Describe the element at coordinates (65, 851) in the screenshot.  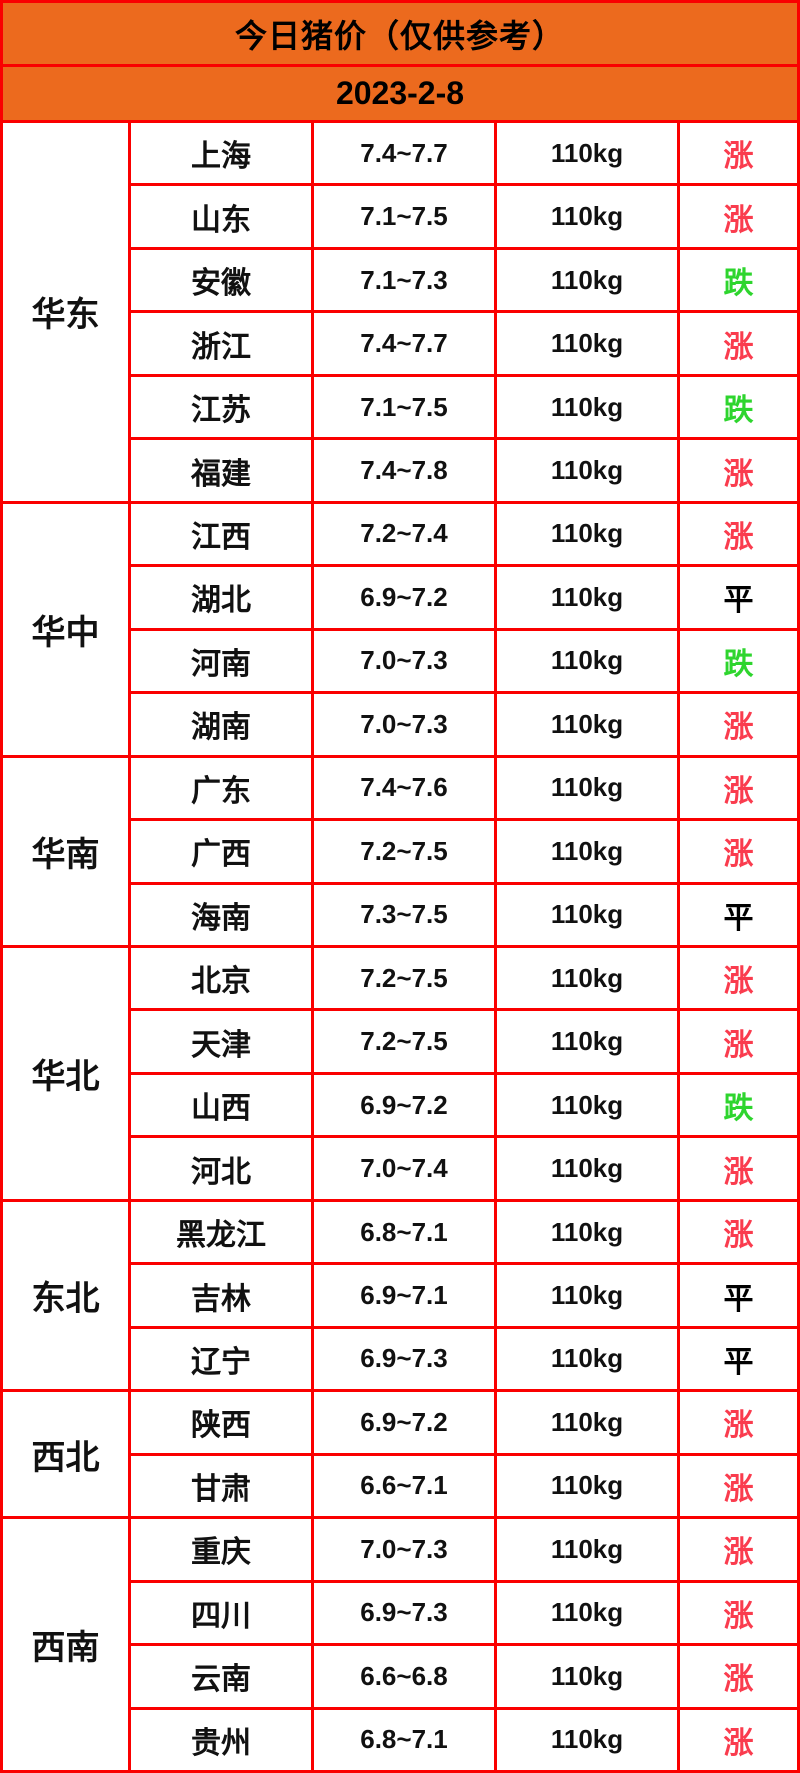
I see `region-cell: 华南` at that location.